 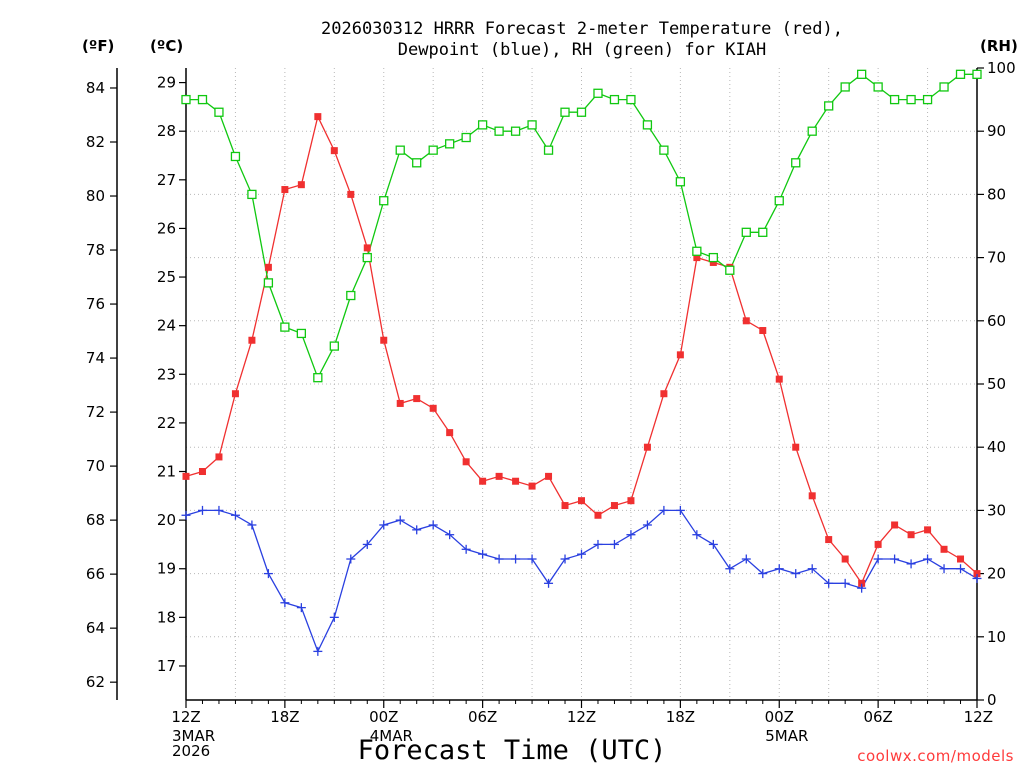 What do you see at coordinates (1001, 68) in the screenshot?
I see `rh-tick-label: 100` at bounding box center [1001, 68].